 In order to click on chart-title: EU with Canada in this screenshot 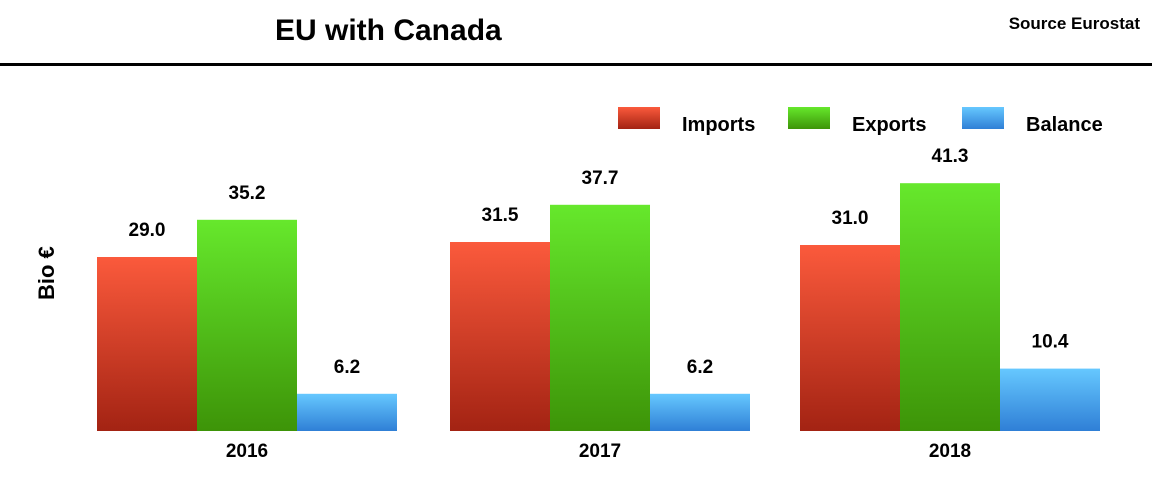, I will do `click(388, 30)`.